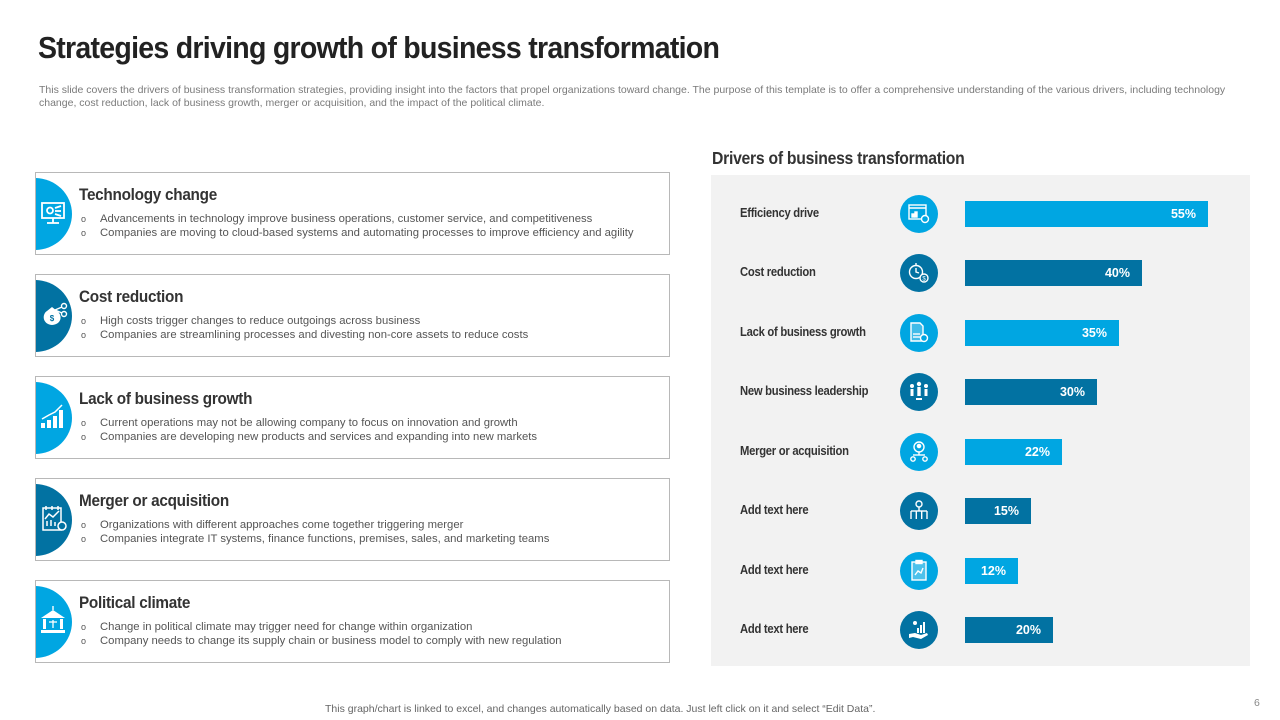  I want to click on government-building-icon, so click(53, 619).